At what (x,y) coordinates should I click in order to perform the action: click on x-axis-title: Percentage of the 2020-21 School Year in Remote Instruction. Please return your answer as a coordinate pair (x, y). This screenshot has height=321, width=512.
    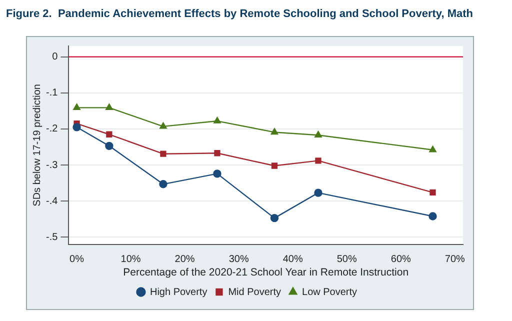
    Looking at the image, I should click on (266, 272).